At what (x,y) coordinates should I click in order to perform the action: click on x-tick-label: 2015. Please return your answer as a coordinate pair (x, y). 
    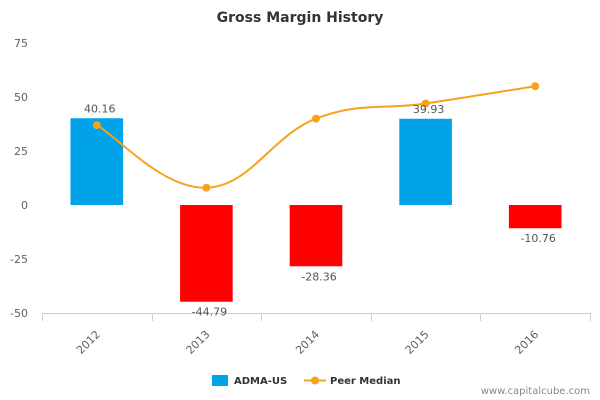
    Looking at the image, I should click on (417, 342).